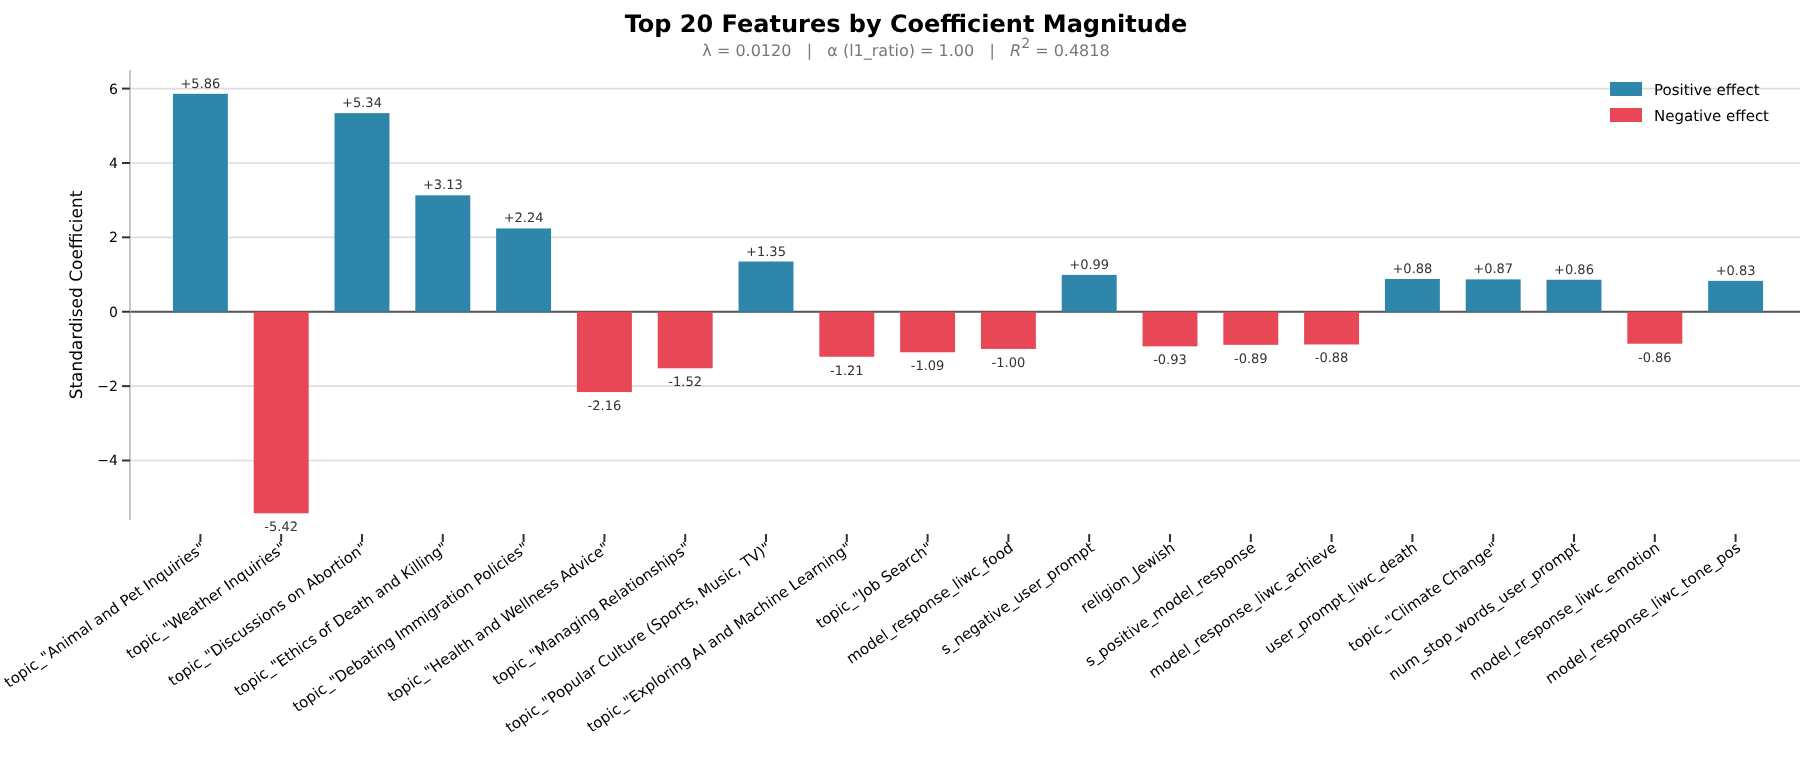 This screenshot has height=774, width=1812. Describe the element at coordinates (906, 24) in the screenshot. I see `chart-title: Top 20 Features by Coefficient Magnitude` at that location.